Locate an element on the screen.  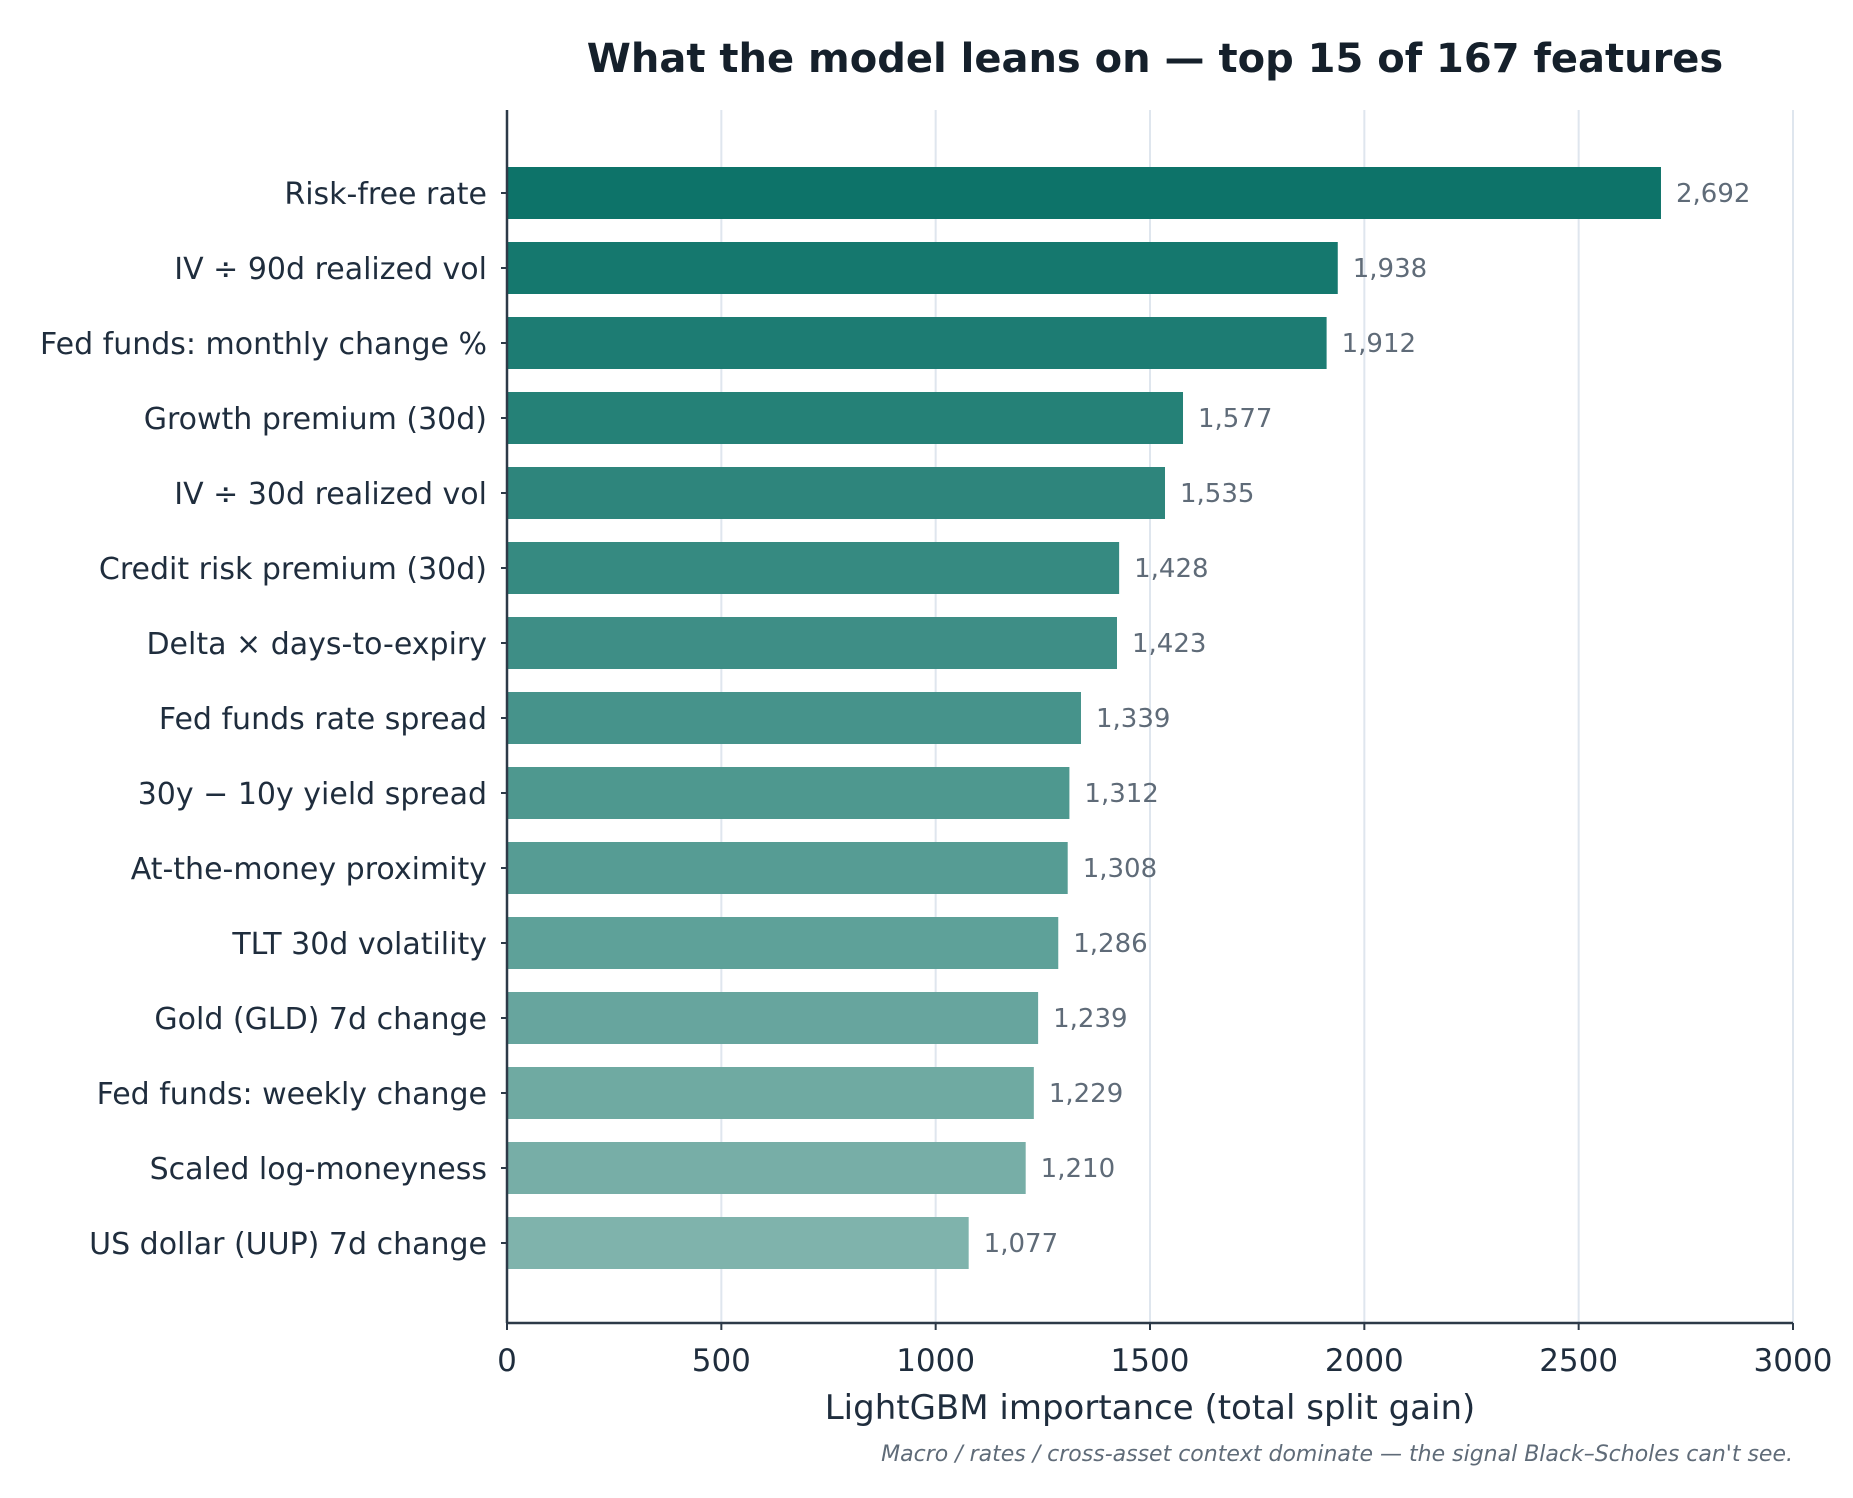
category-label: Fed funds rate spread is located at coordinates (323, 719).